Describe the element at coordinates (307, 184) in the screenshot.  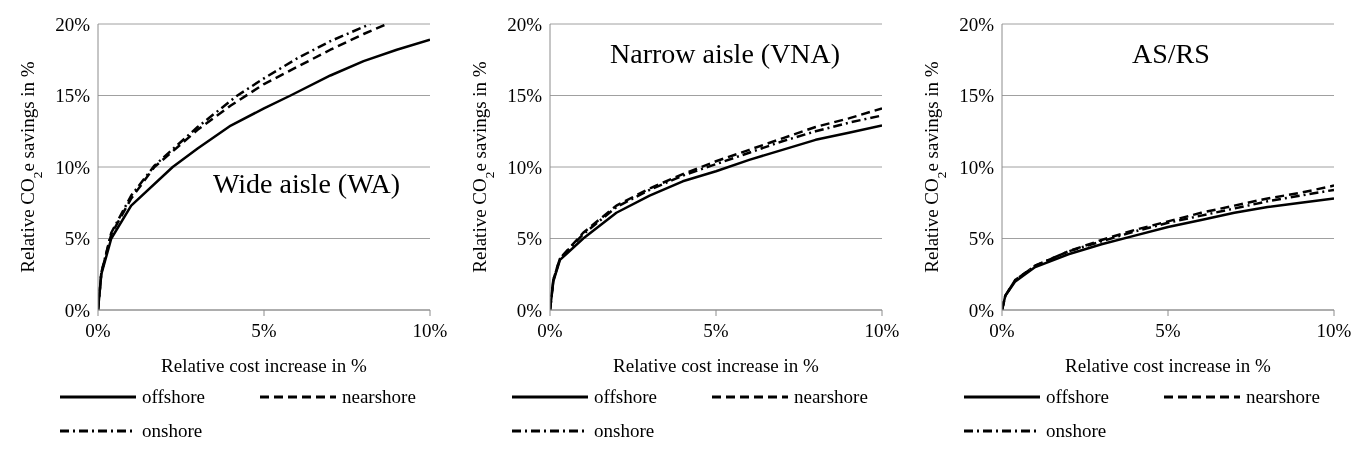
I see `text: Wide aisle (WA)` at that location.